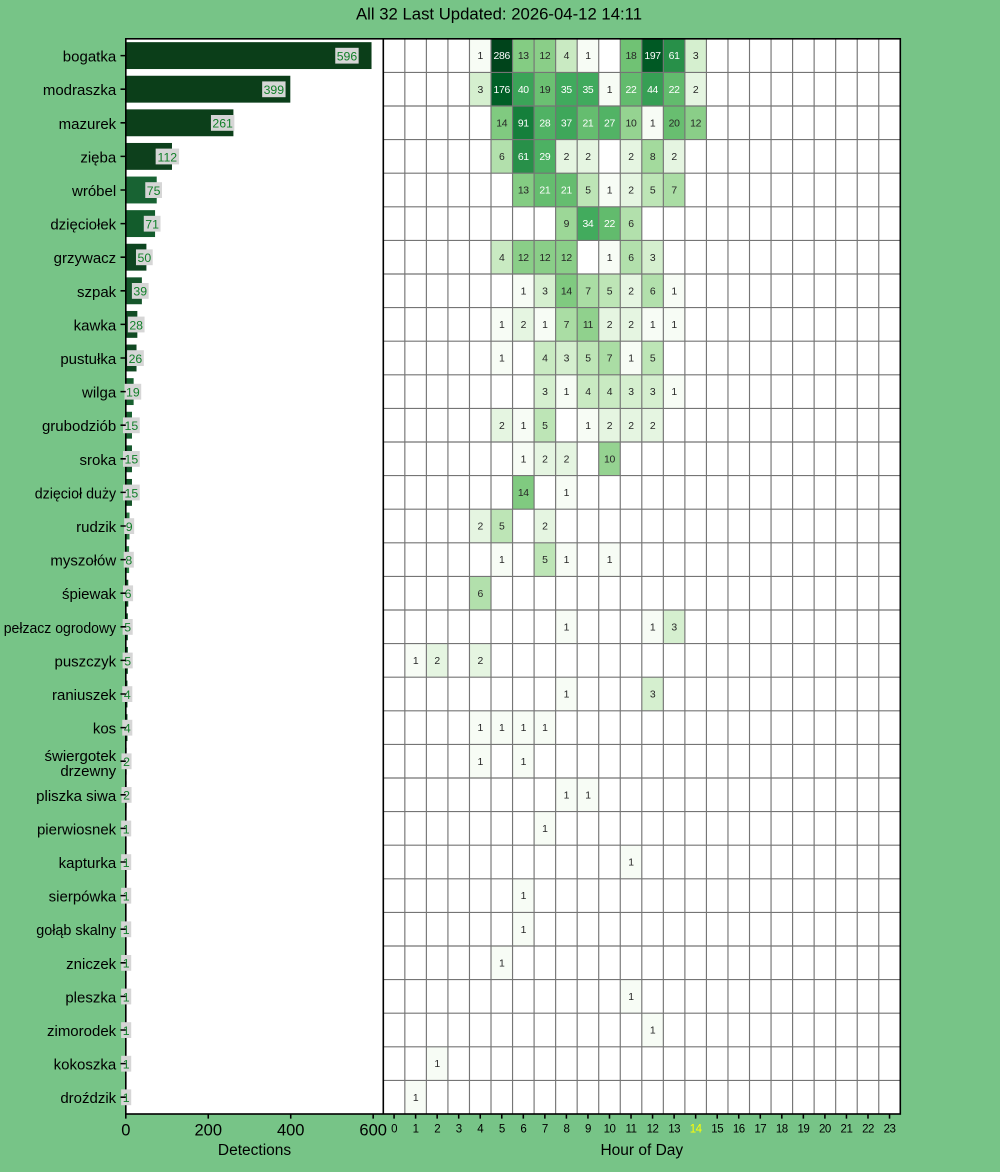 The height and width of the screenshot is (1172, 1000). I want to click on svg-text: 61, so click(523, 157).